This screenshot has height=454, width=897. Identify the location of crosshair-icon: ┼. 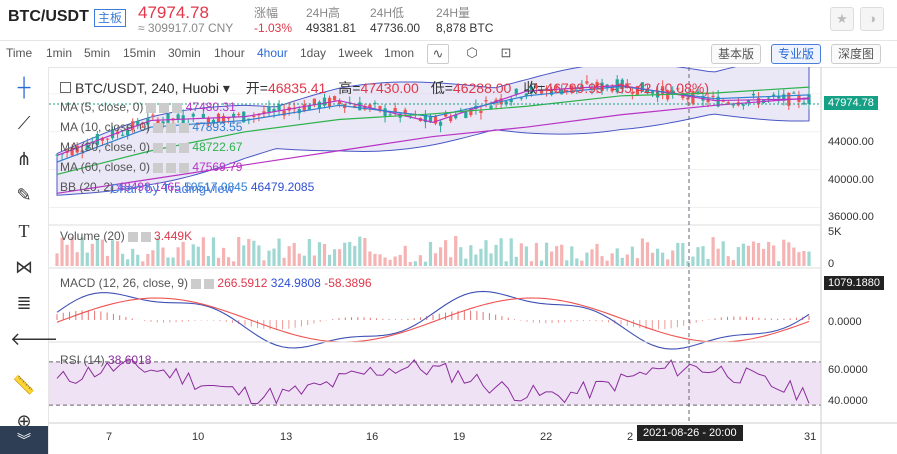
(24, 87).